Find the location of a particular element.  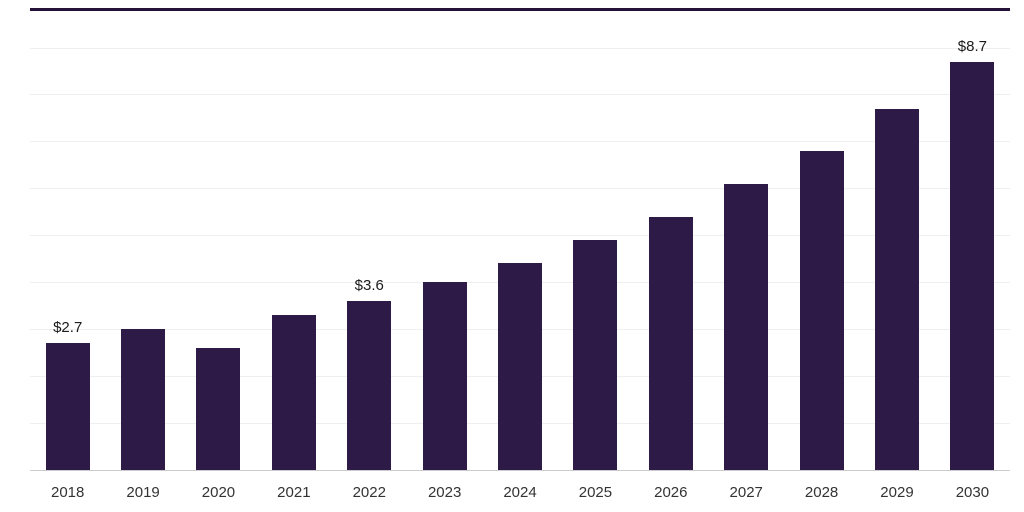

x-tick-label-2029: 2029 is located at coordinates (897, 492).